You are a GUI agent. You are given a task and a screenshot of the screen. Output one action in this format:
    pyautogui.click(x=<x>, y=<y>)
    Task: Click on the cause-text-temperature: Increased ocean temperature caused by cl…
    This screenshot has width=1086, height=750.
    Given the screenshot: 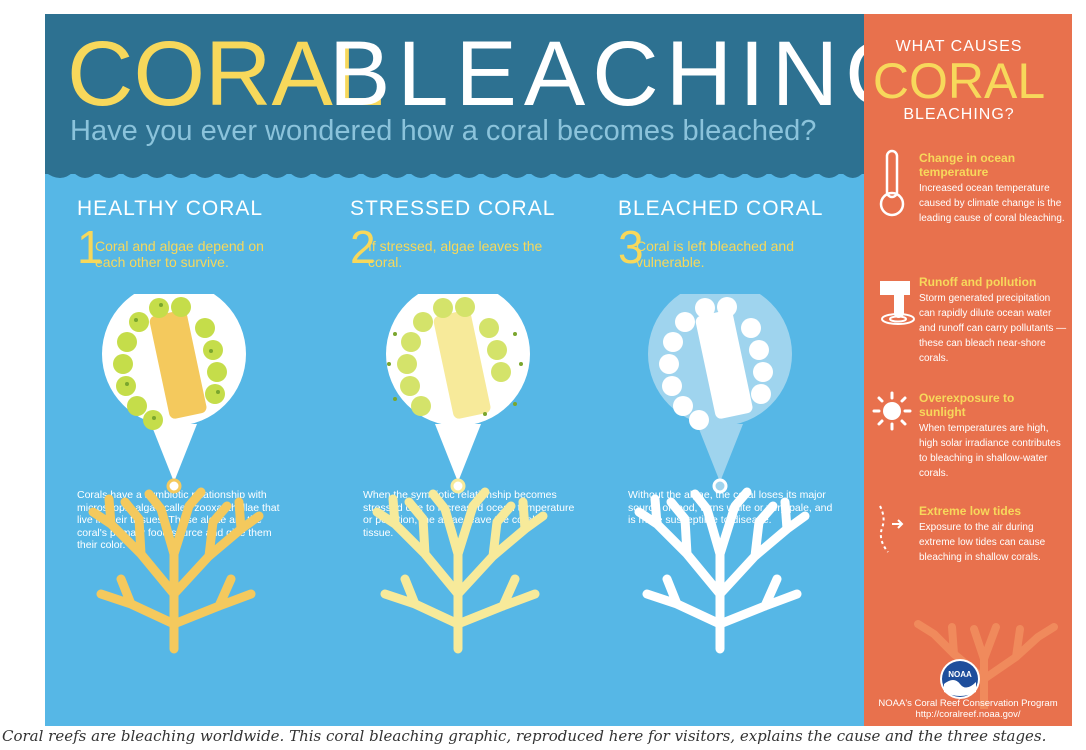 What is the action you would take?
    pyautogui.click(x=992, y=203)
    